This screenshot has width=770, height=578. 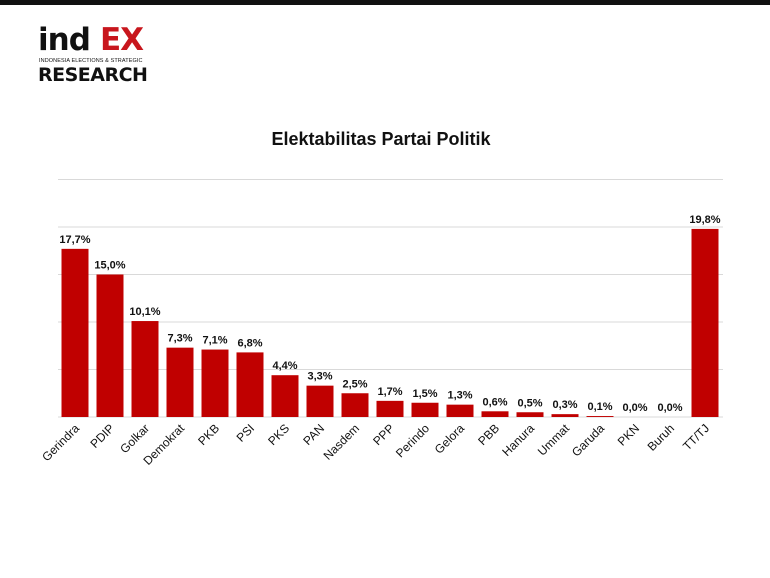 What do you see at coordinates (696, 437) in the screenshot?
I see `category-label: TT/TJ` at bounding box center [696, 437].